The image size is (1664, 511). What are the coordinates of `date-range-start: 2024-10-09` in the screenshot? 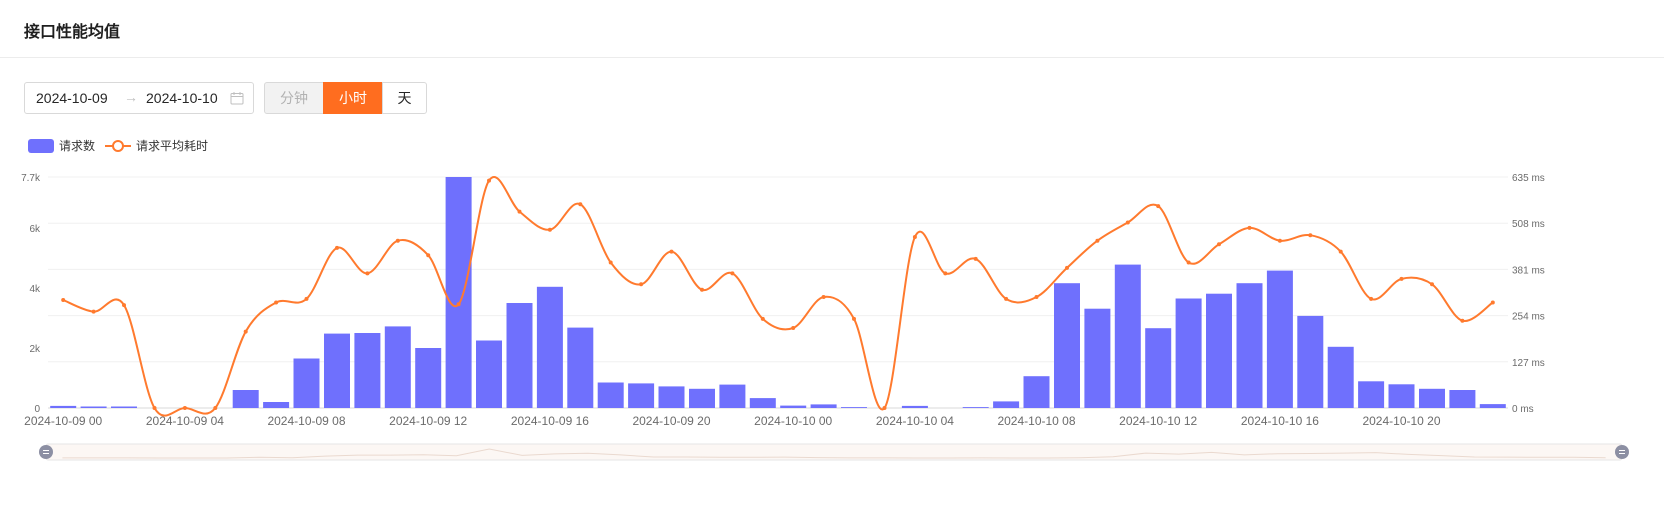 It's located at (72, 98).